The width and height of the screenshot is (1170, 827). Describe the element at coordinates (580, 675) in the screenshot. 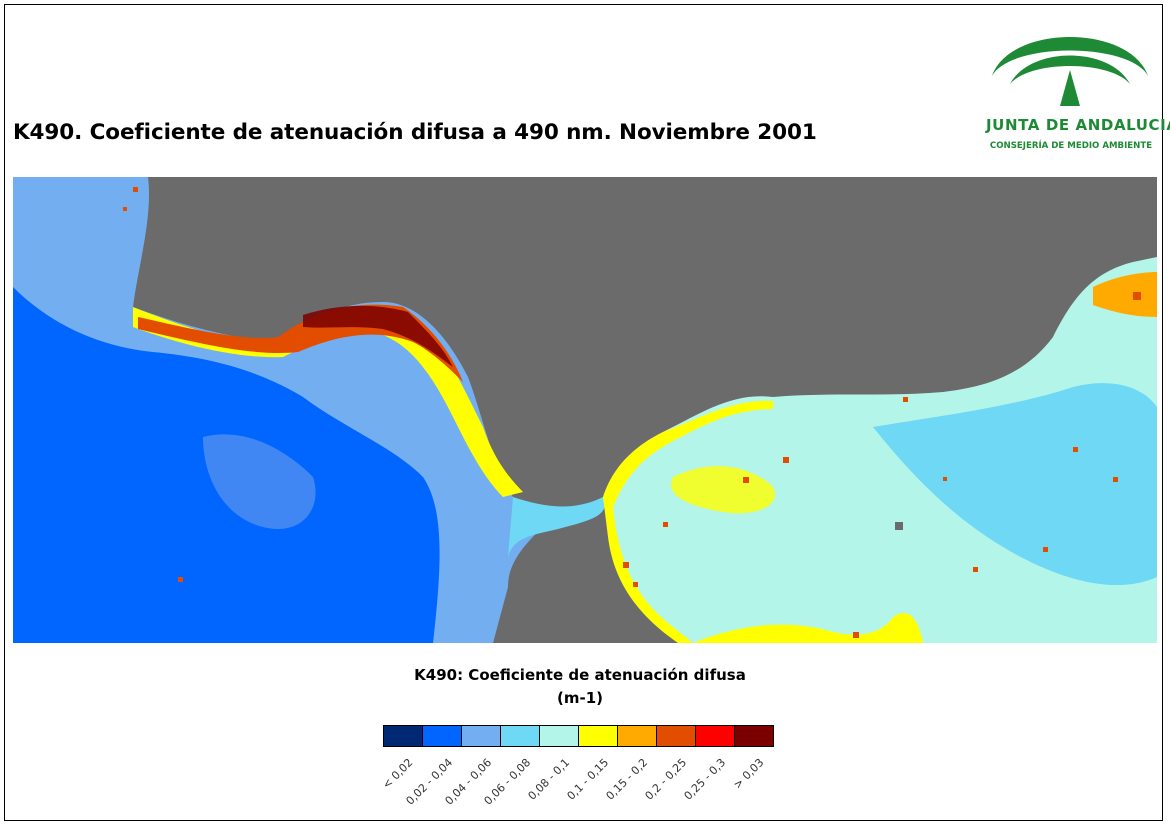

I see `legend-title-line1: K490: Coeficiente de atenuación difusa` at that location.